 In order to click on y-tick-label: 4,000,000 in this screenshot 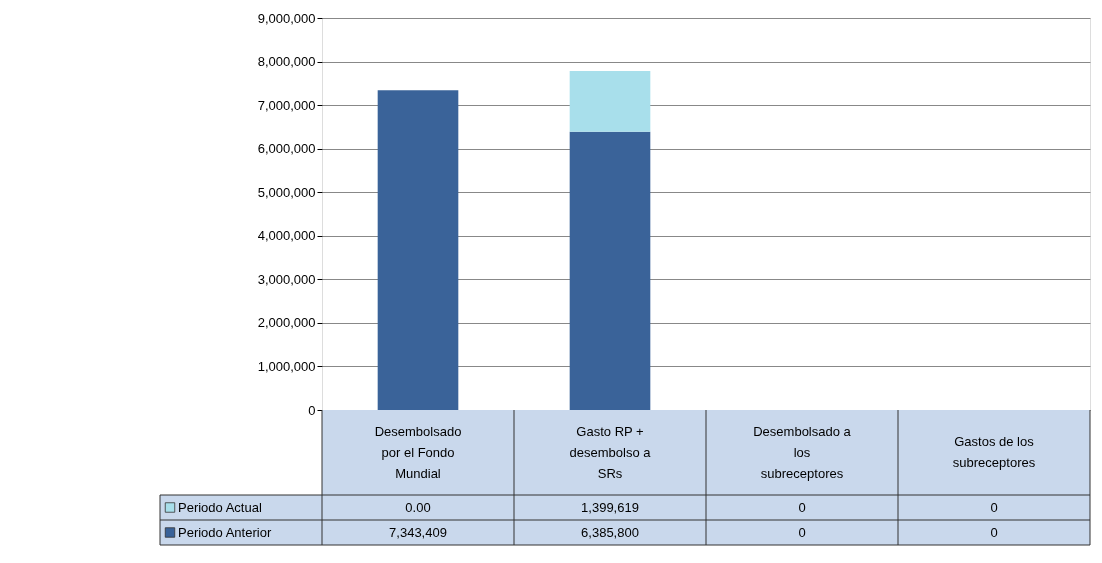, I will do `click(286, 236)`.